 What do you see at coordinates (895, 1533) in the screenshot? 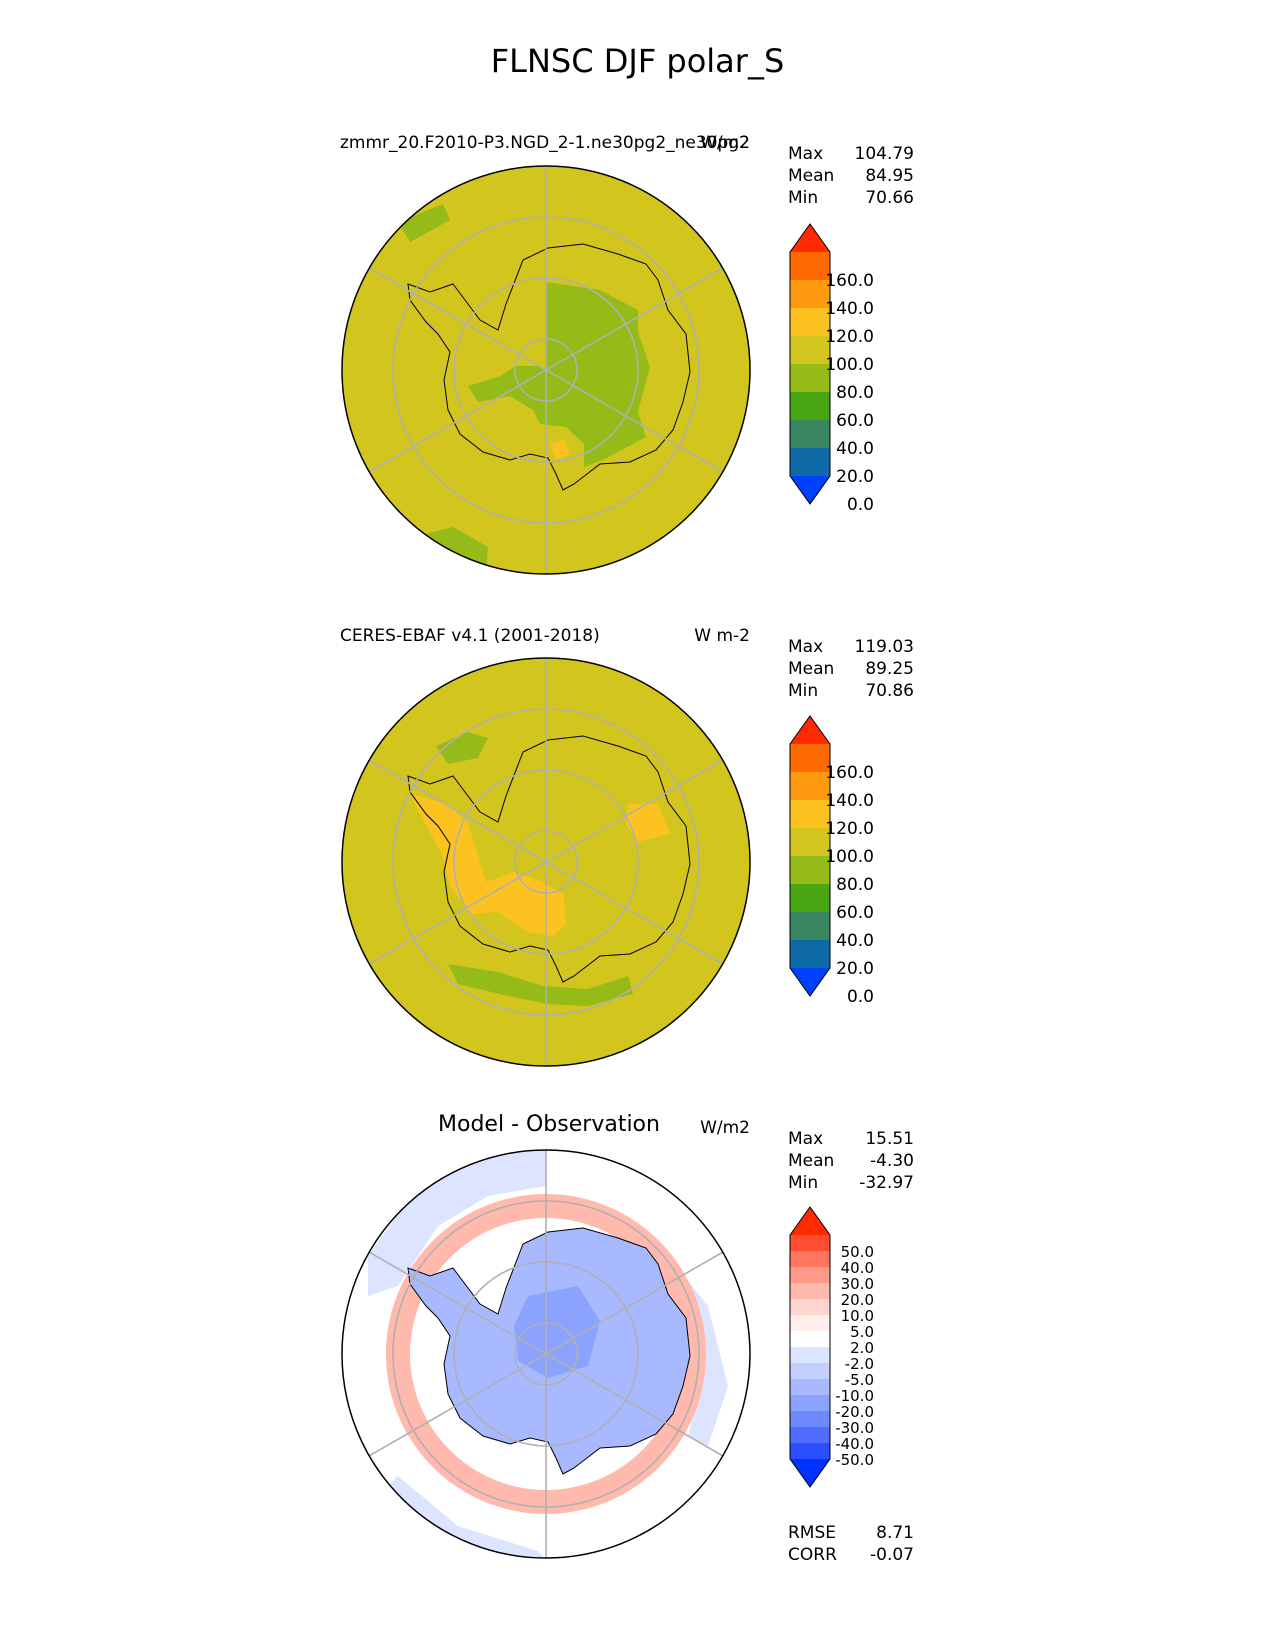
I see `stat-rmse-value: 8.71` at bounding box center [895, 1533].